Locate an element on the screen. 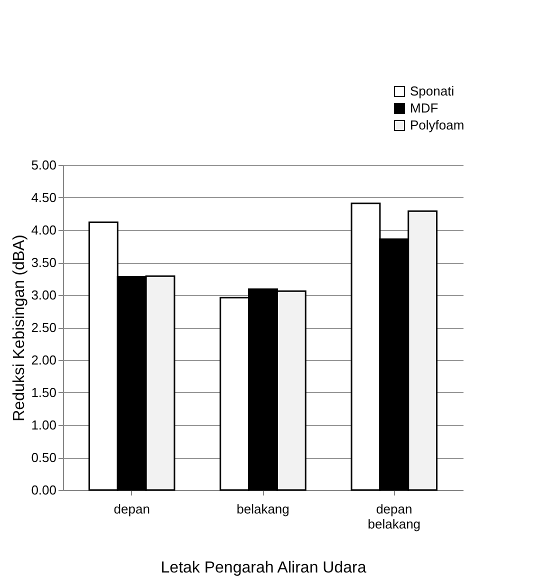  y-tick-label: 3.50 is located at coordinates (43, 262).